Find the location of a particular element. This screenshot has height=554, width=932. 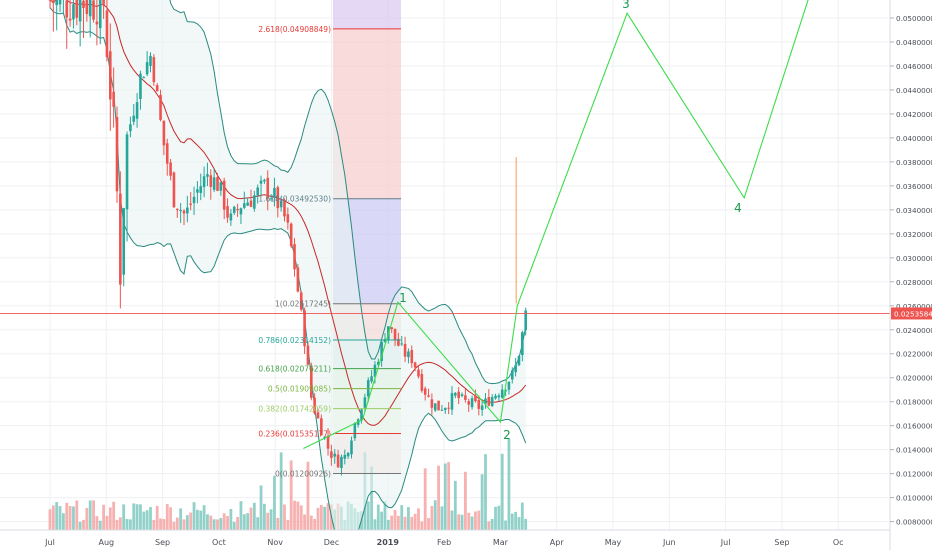

y-tick-label: 0.02000000 is located at coordinates (914, 378).